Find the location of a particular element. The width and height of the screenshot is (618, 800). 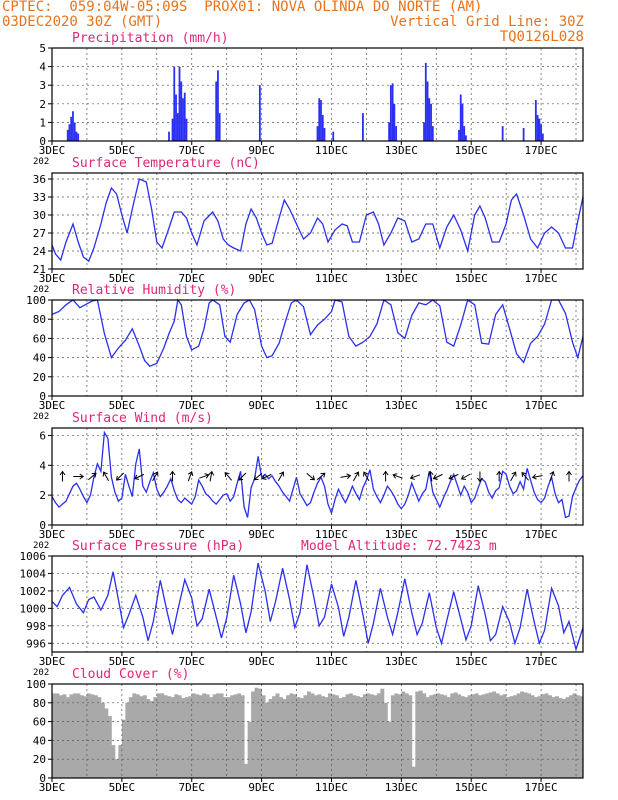

panel-title: Precipitation (mm/h) is located at coordinates (150, 38).